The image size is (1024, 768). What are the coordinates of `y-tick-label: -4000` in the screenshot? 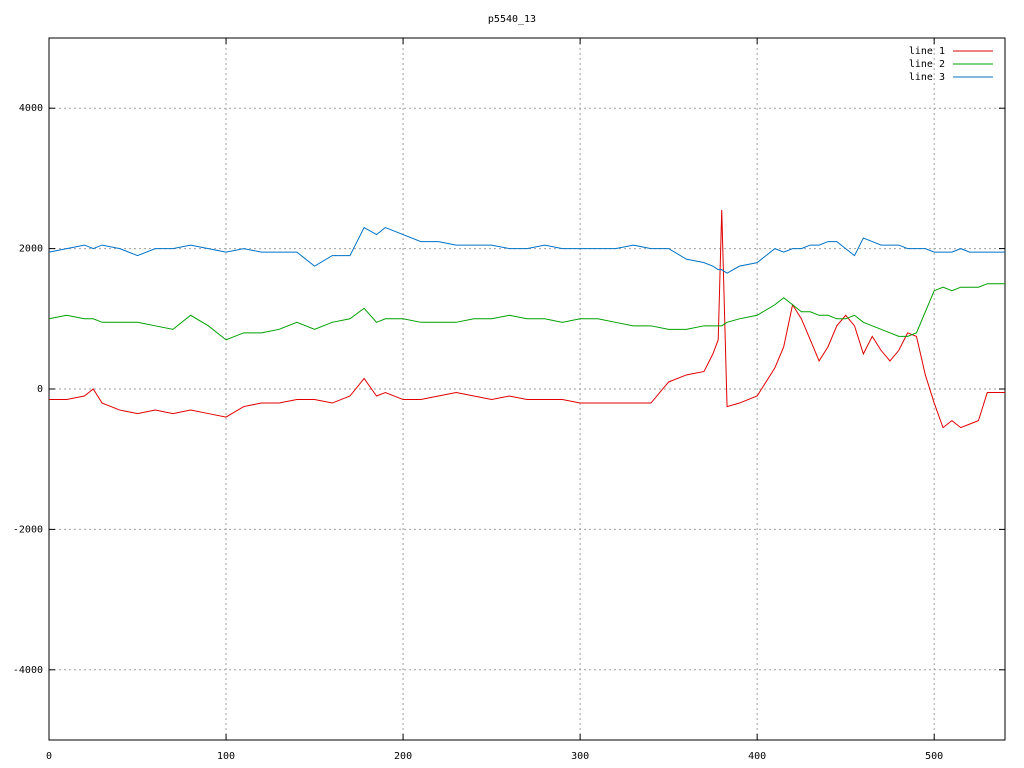 It's located at (28, 670).